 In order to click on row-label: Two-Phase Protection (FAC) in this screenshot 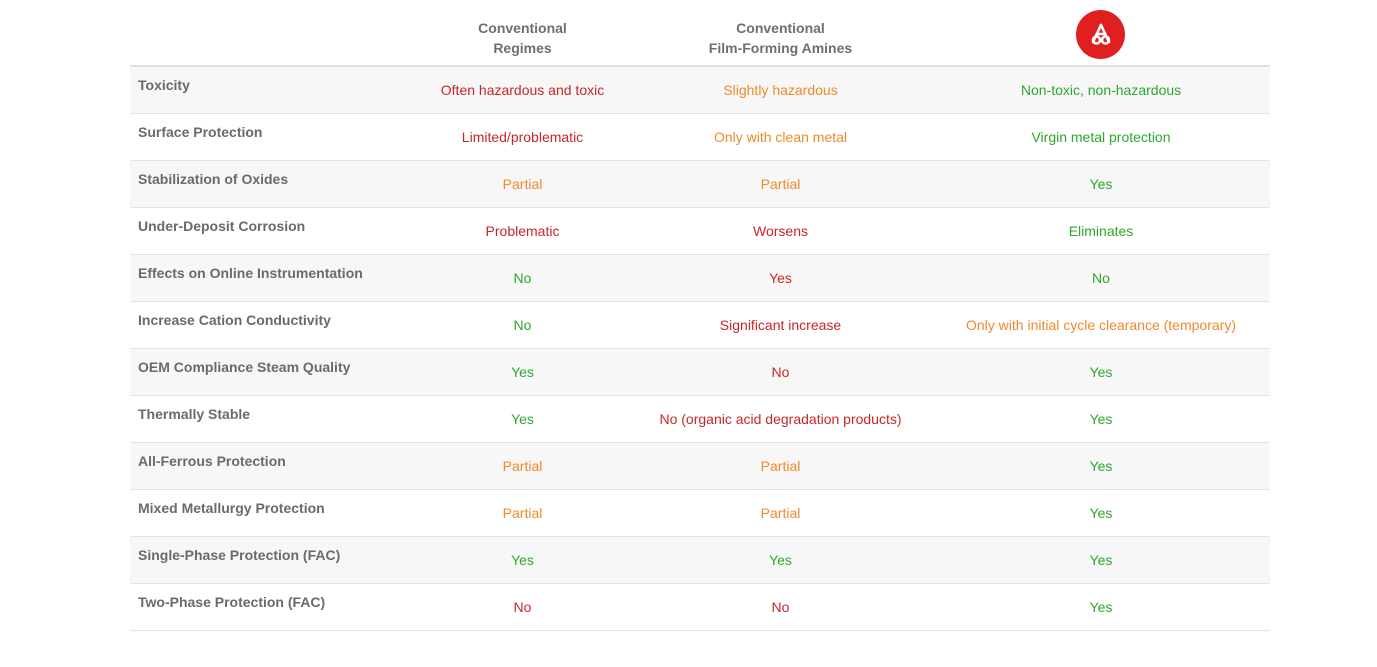, I will do `click(232, 602)`.